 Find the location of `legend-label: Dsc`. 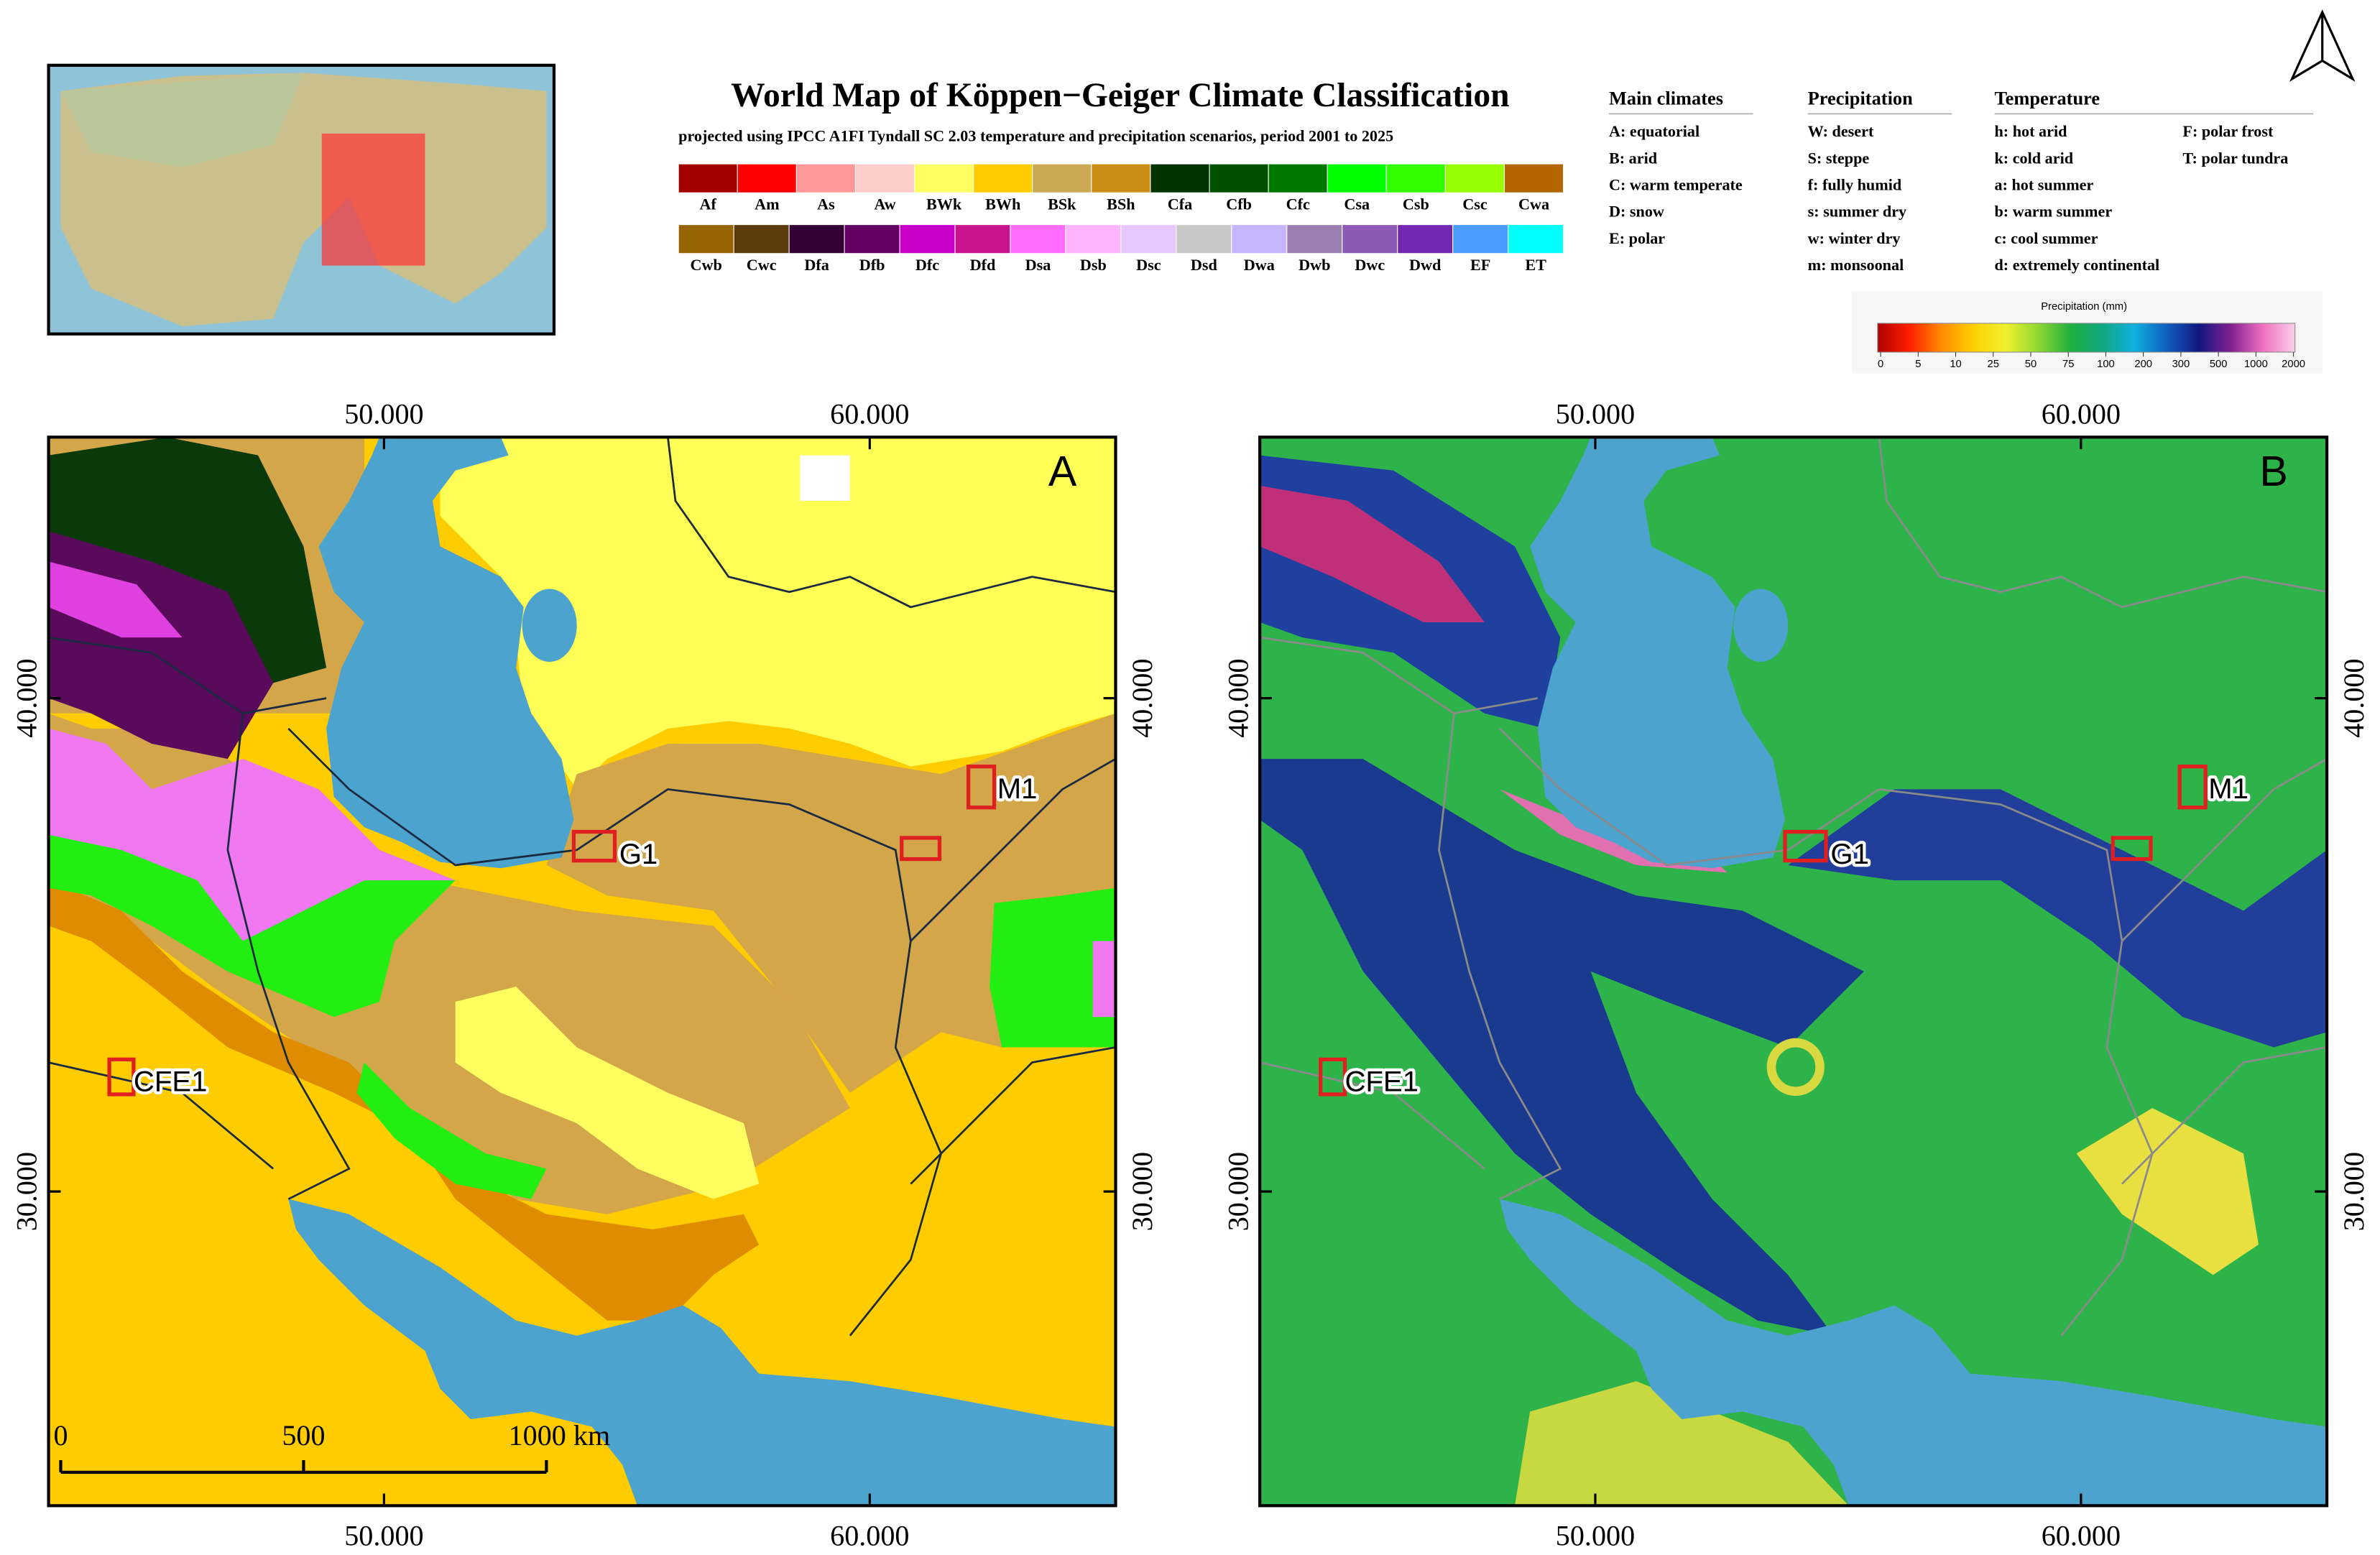

legend-label: Dsc is located at coordinates (1148, 265).